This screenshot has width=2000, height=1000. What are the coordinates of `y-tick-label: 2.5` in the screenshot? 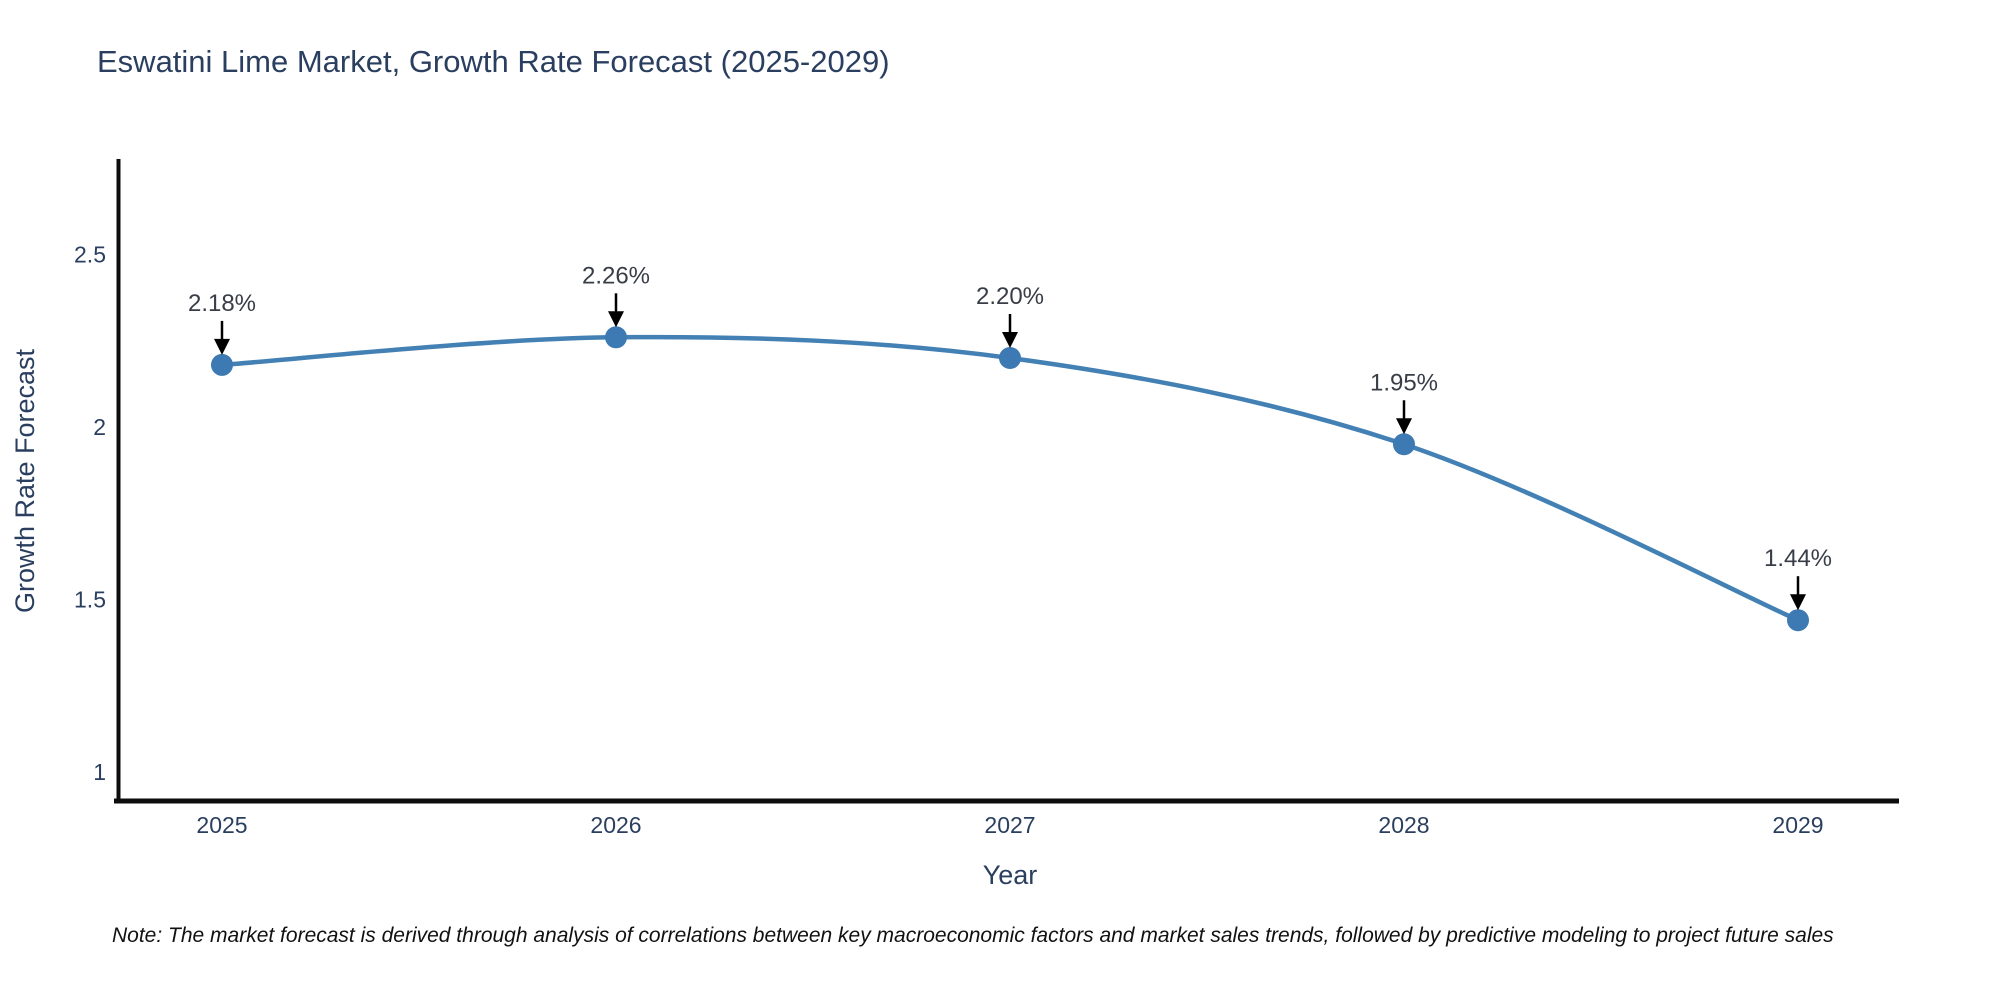 It's located at (90, 255).